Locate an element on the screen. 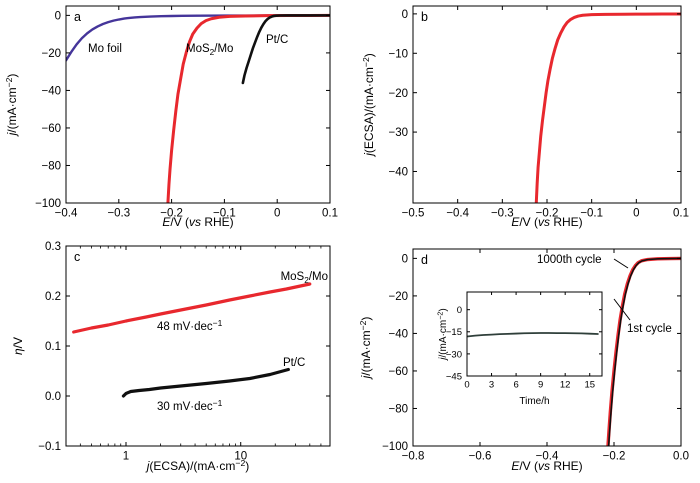  y-tick-label: 0.3 is located at coordinates (53, 247).